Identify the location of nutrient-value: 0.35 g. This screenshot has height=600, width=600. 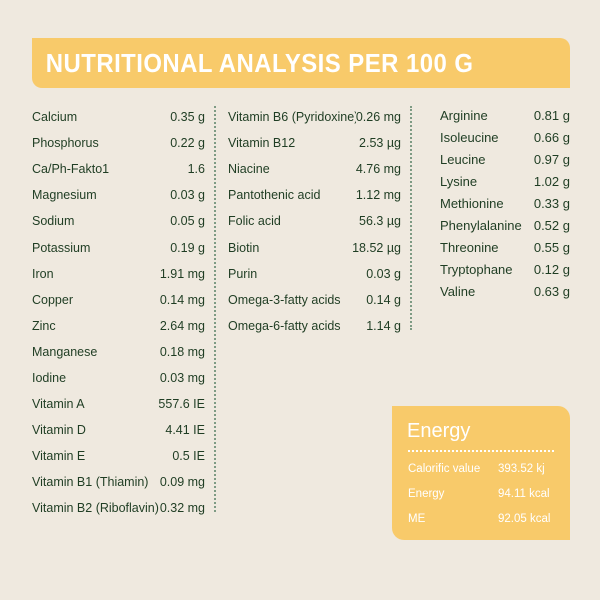
(187, 117).